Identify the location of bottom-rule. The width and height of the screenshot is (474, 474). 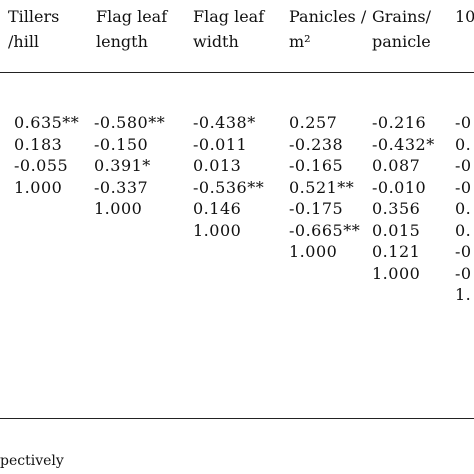
(237, 418).